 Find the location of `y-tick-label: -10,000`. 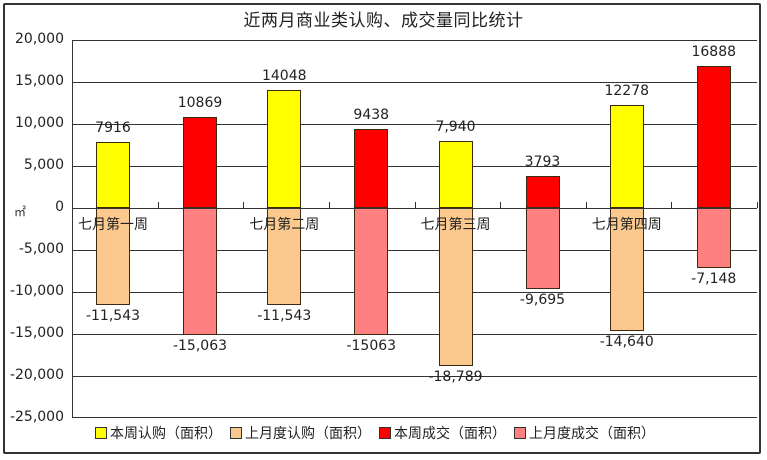

y-tick-label: -10,000 is located at coordinates (36, 291).